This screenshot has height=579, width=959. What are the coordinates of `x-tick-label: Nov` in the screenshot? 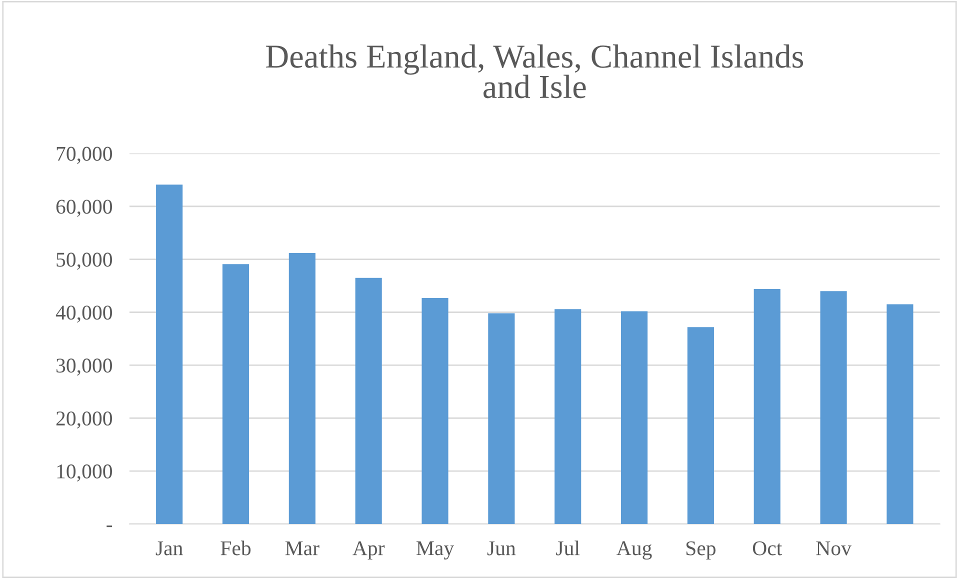 It's located at (834, 548).